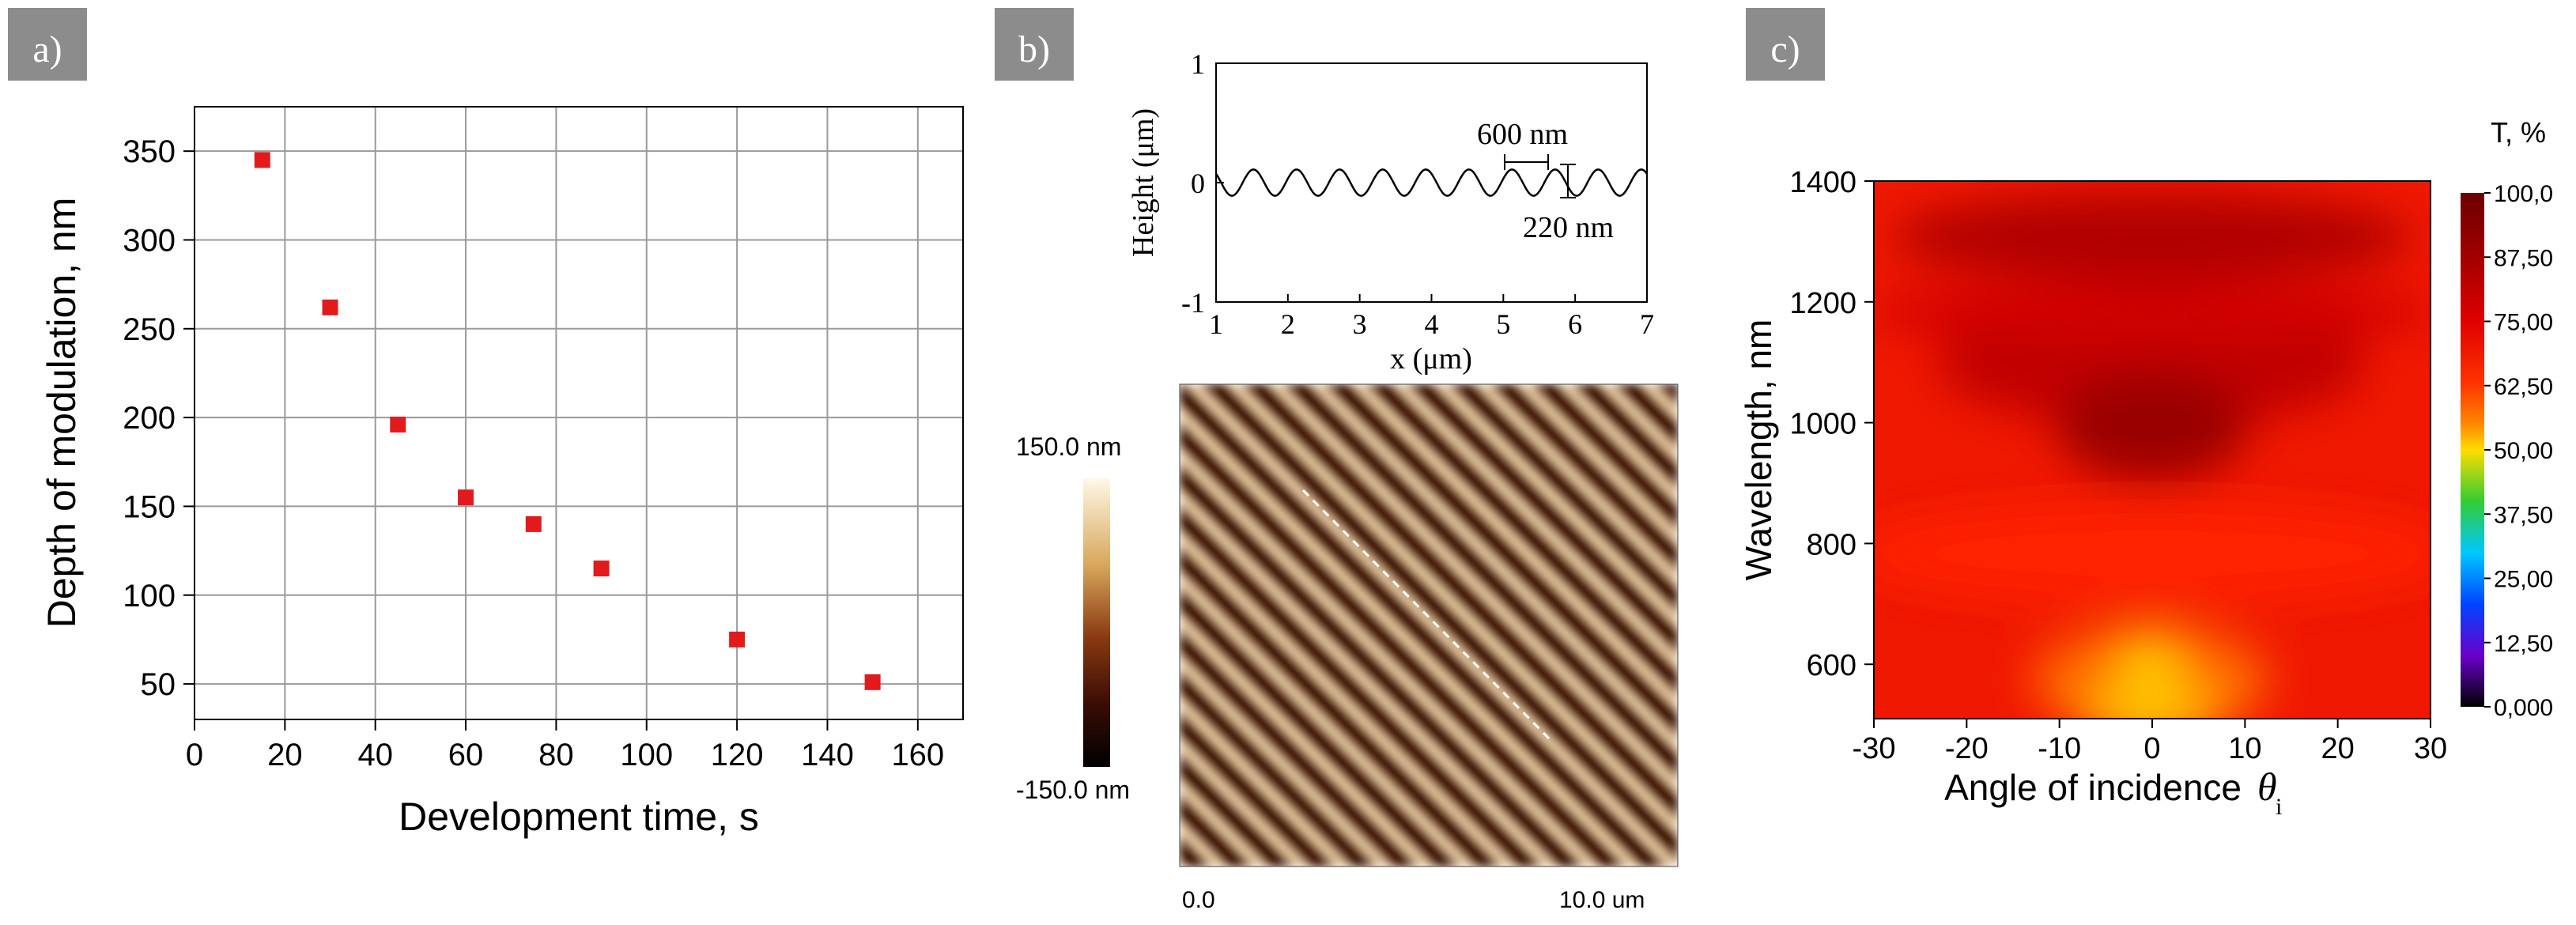 Image resolution: width=2576 pixels, height=925 pixels. Describe the element at coordinates (2338, 748) in the screenshot. I see `panel-c-xtick-label-5: 20` at that location.